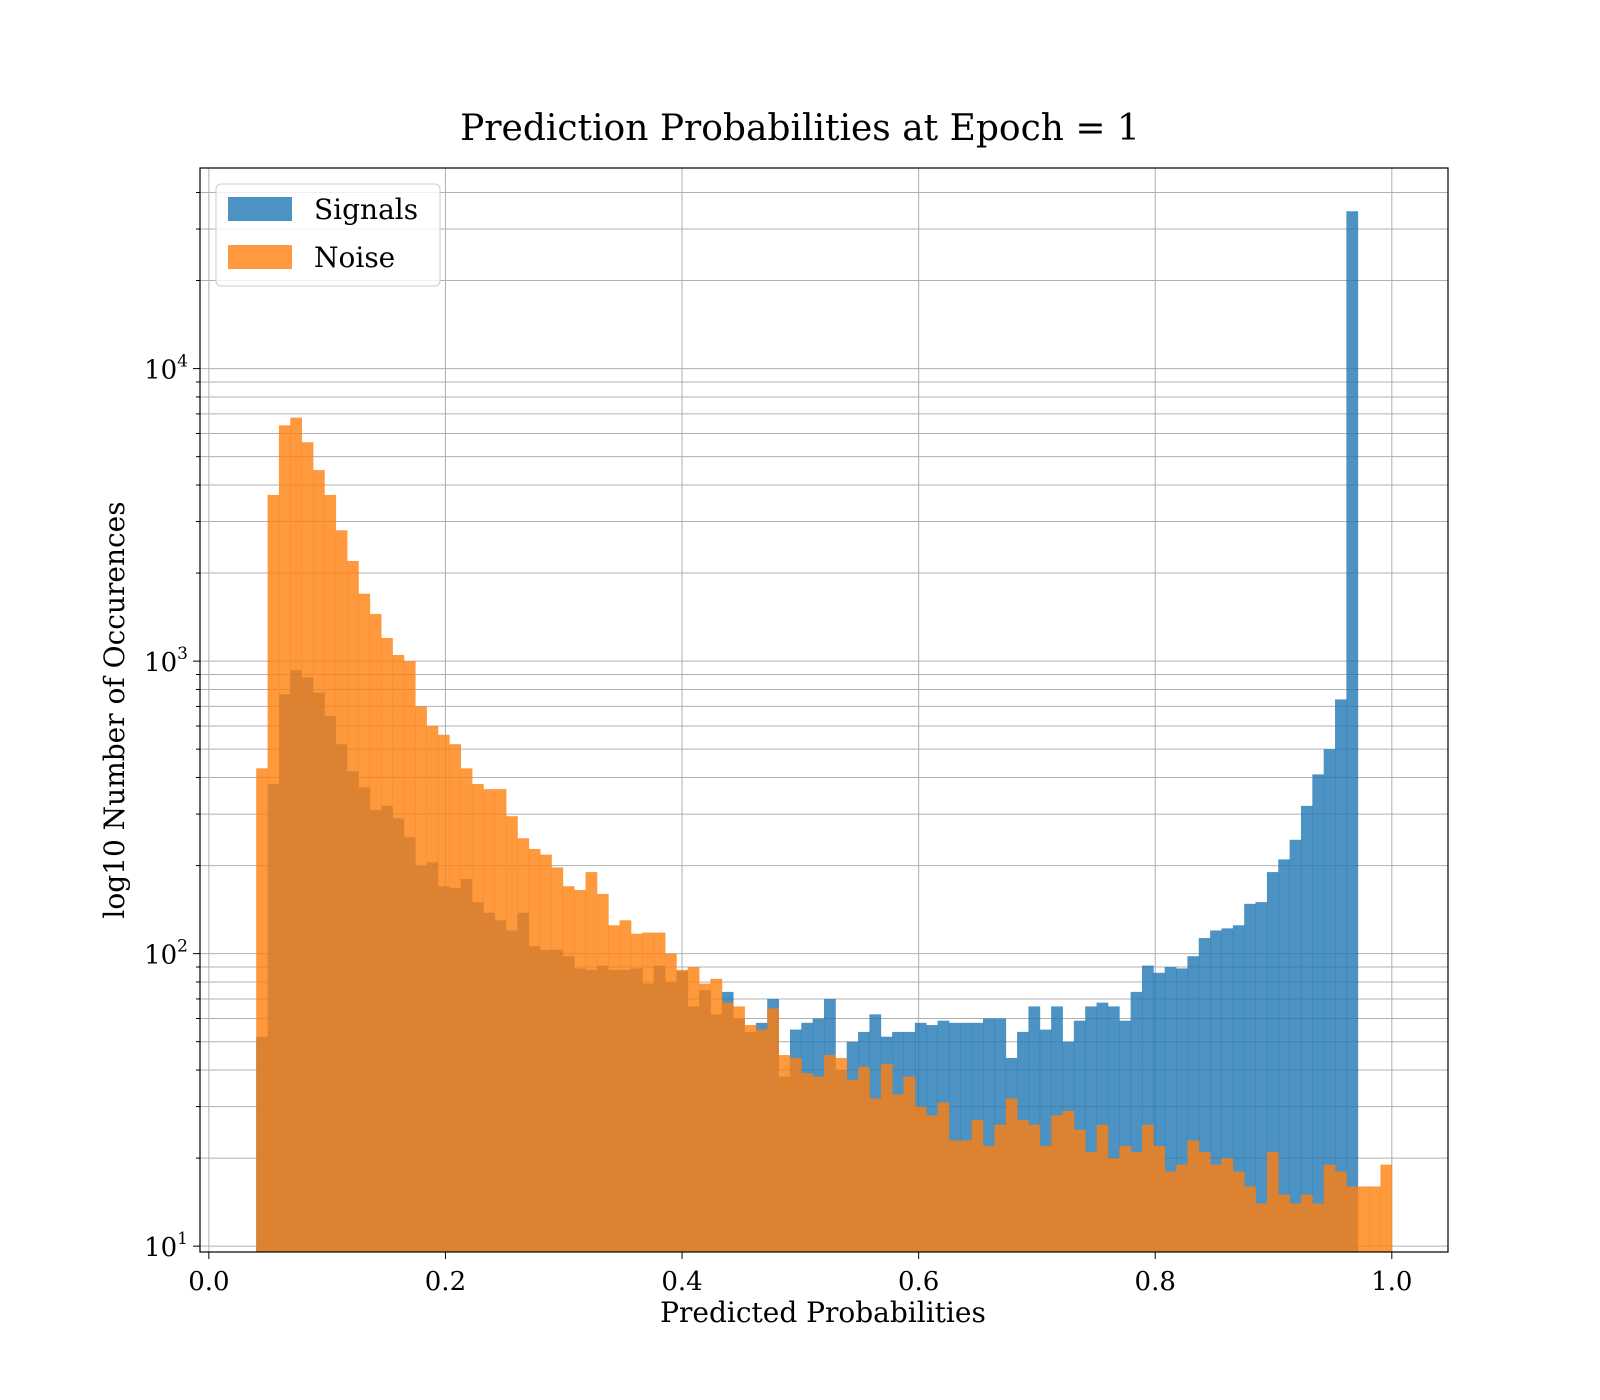  Describe the element at coordinates (1391, 1282) in the screenshot. I see `x-tick-label: 1.0` at that location.